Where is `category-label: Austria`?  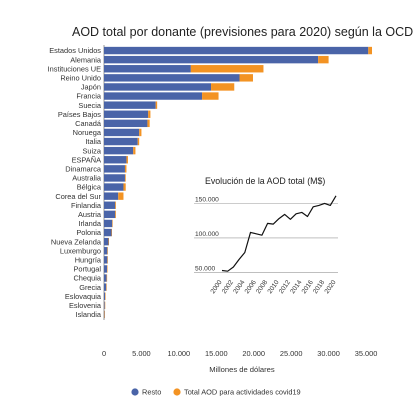 category-label: Austria is located at coordinates (90, 214).